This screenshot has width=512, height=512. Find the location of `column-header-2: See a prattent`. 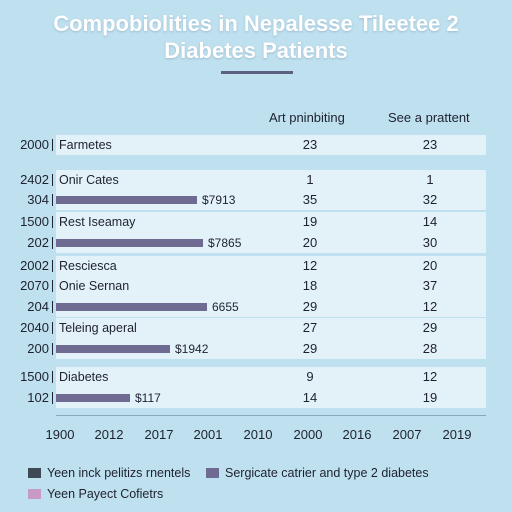

column-header-2: See a prattent is located at coordinates (429, 117).